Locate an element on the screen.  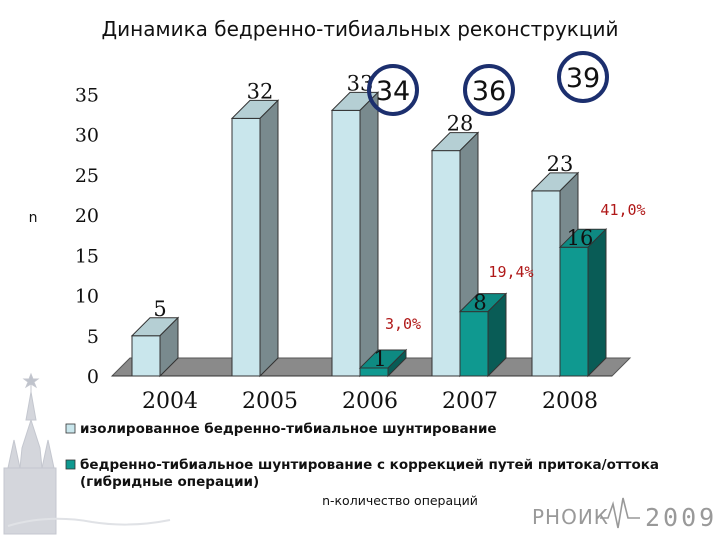
x-tick-label-2008: 2008 is located at coordinates (570, 401).